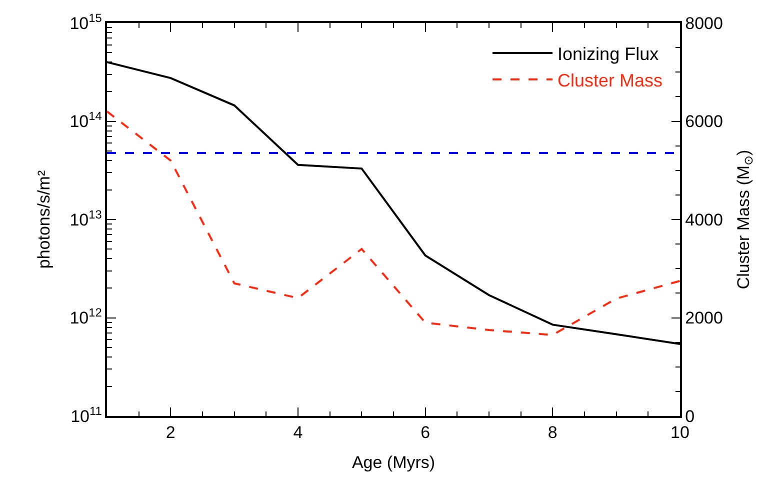 The width and height of the screenshot is (776, 489). Describe the element at coordinates (680, 432) in the screenshot. I see `x-tick-label: 10` at that location.